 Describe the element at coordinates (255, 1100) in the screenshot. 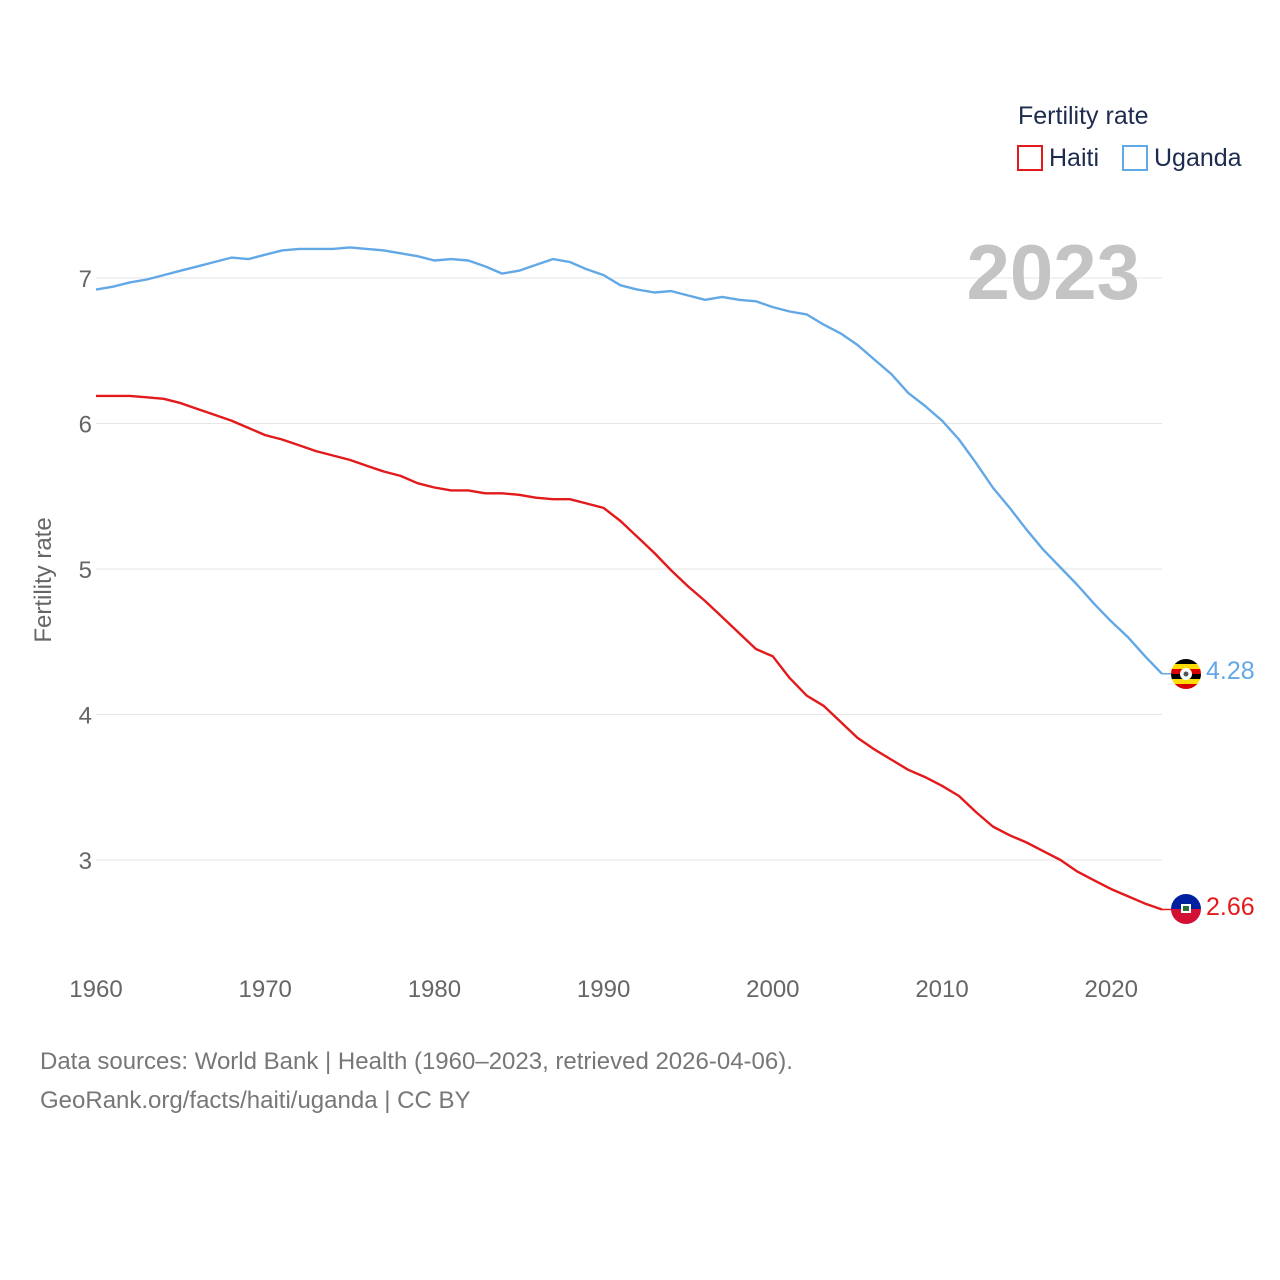

I see `attribution-link: GeoRank.org/facts/haiti/uganda | CC BY` at that location.